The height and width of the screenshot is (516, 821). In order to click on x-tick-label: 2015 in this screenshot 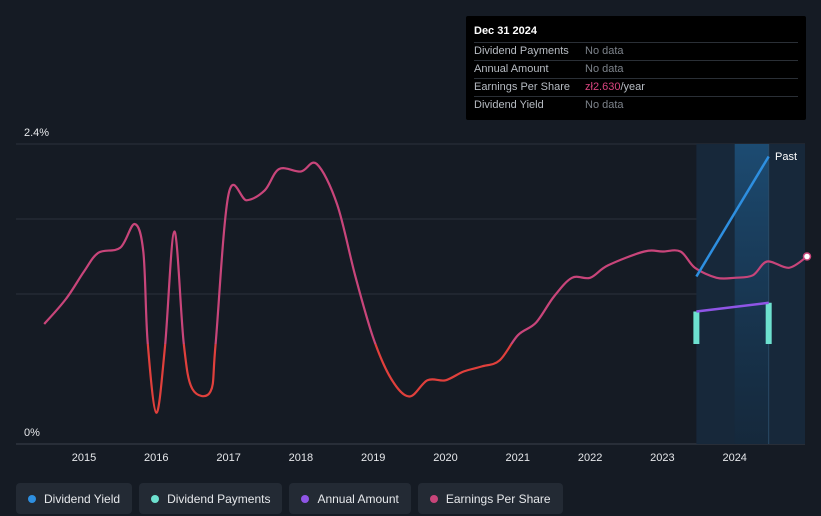, I will do `click(84, 458)`.